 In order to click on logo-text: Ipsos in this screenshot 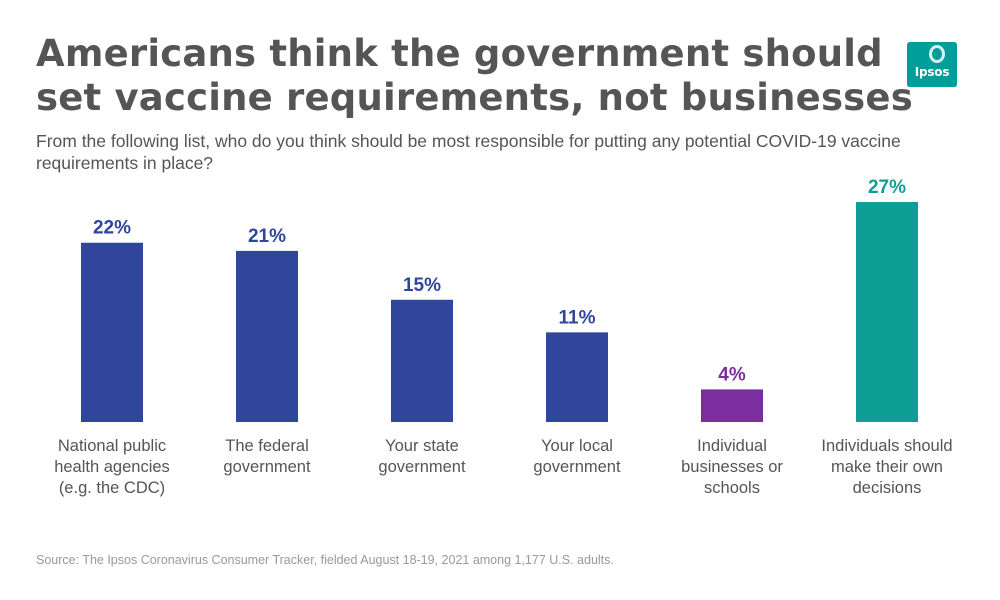, I will do `click(932, 72)`.